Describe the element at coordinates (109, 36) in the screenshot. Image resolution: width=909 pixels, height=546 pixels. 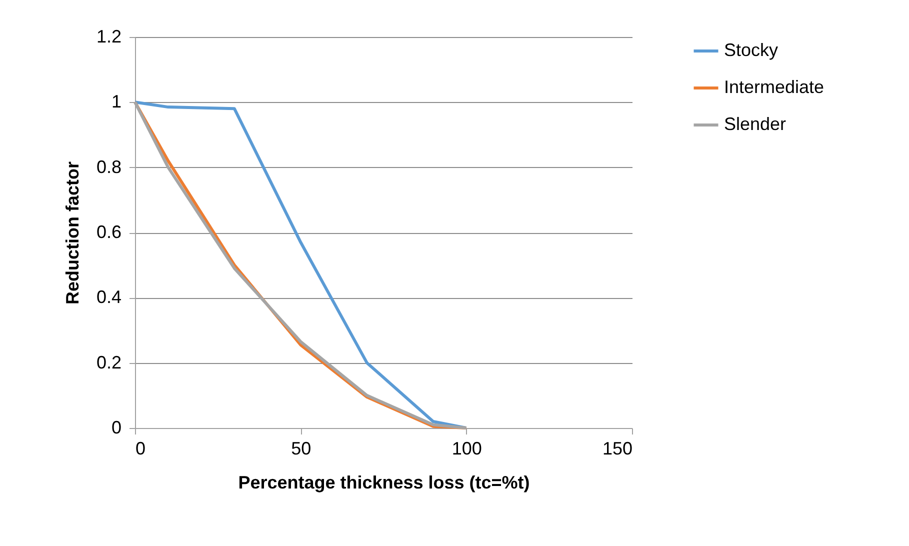
I see `y-tick-label: 1.2` at that location.